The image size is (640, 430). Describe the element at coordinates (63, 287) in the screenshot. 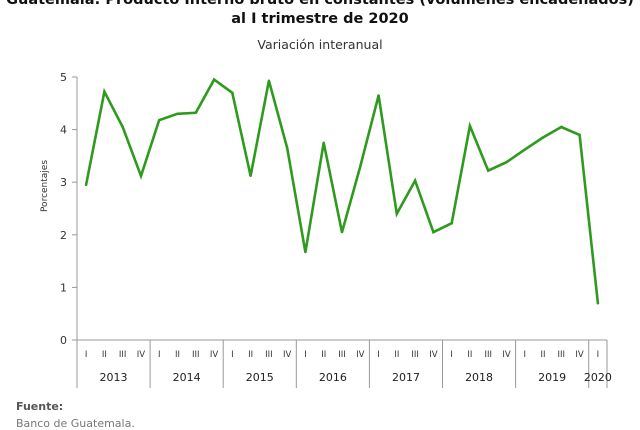

I see `y-tick-label: 1` at that location.